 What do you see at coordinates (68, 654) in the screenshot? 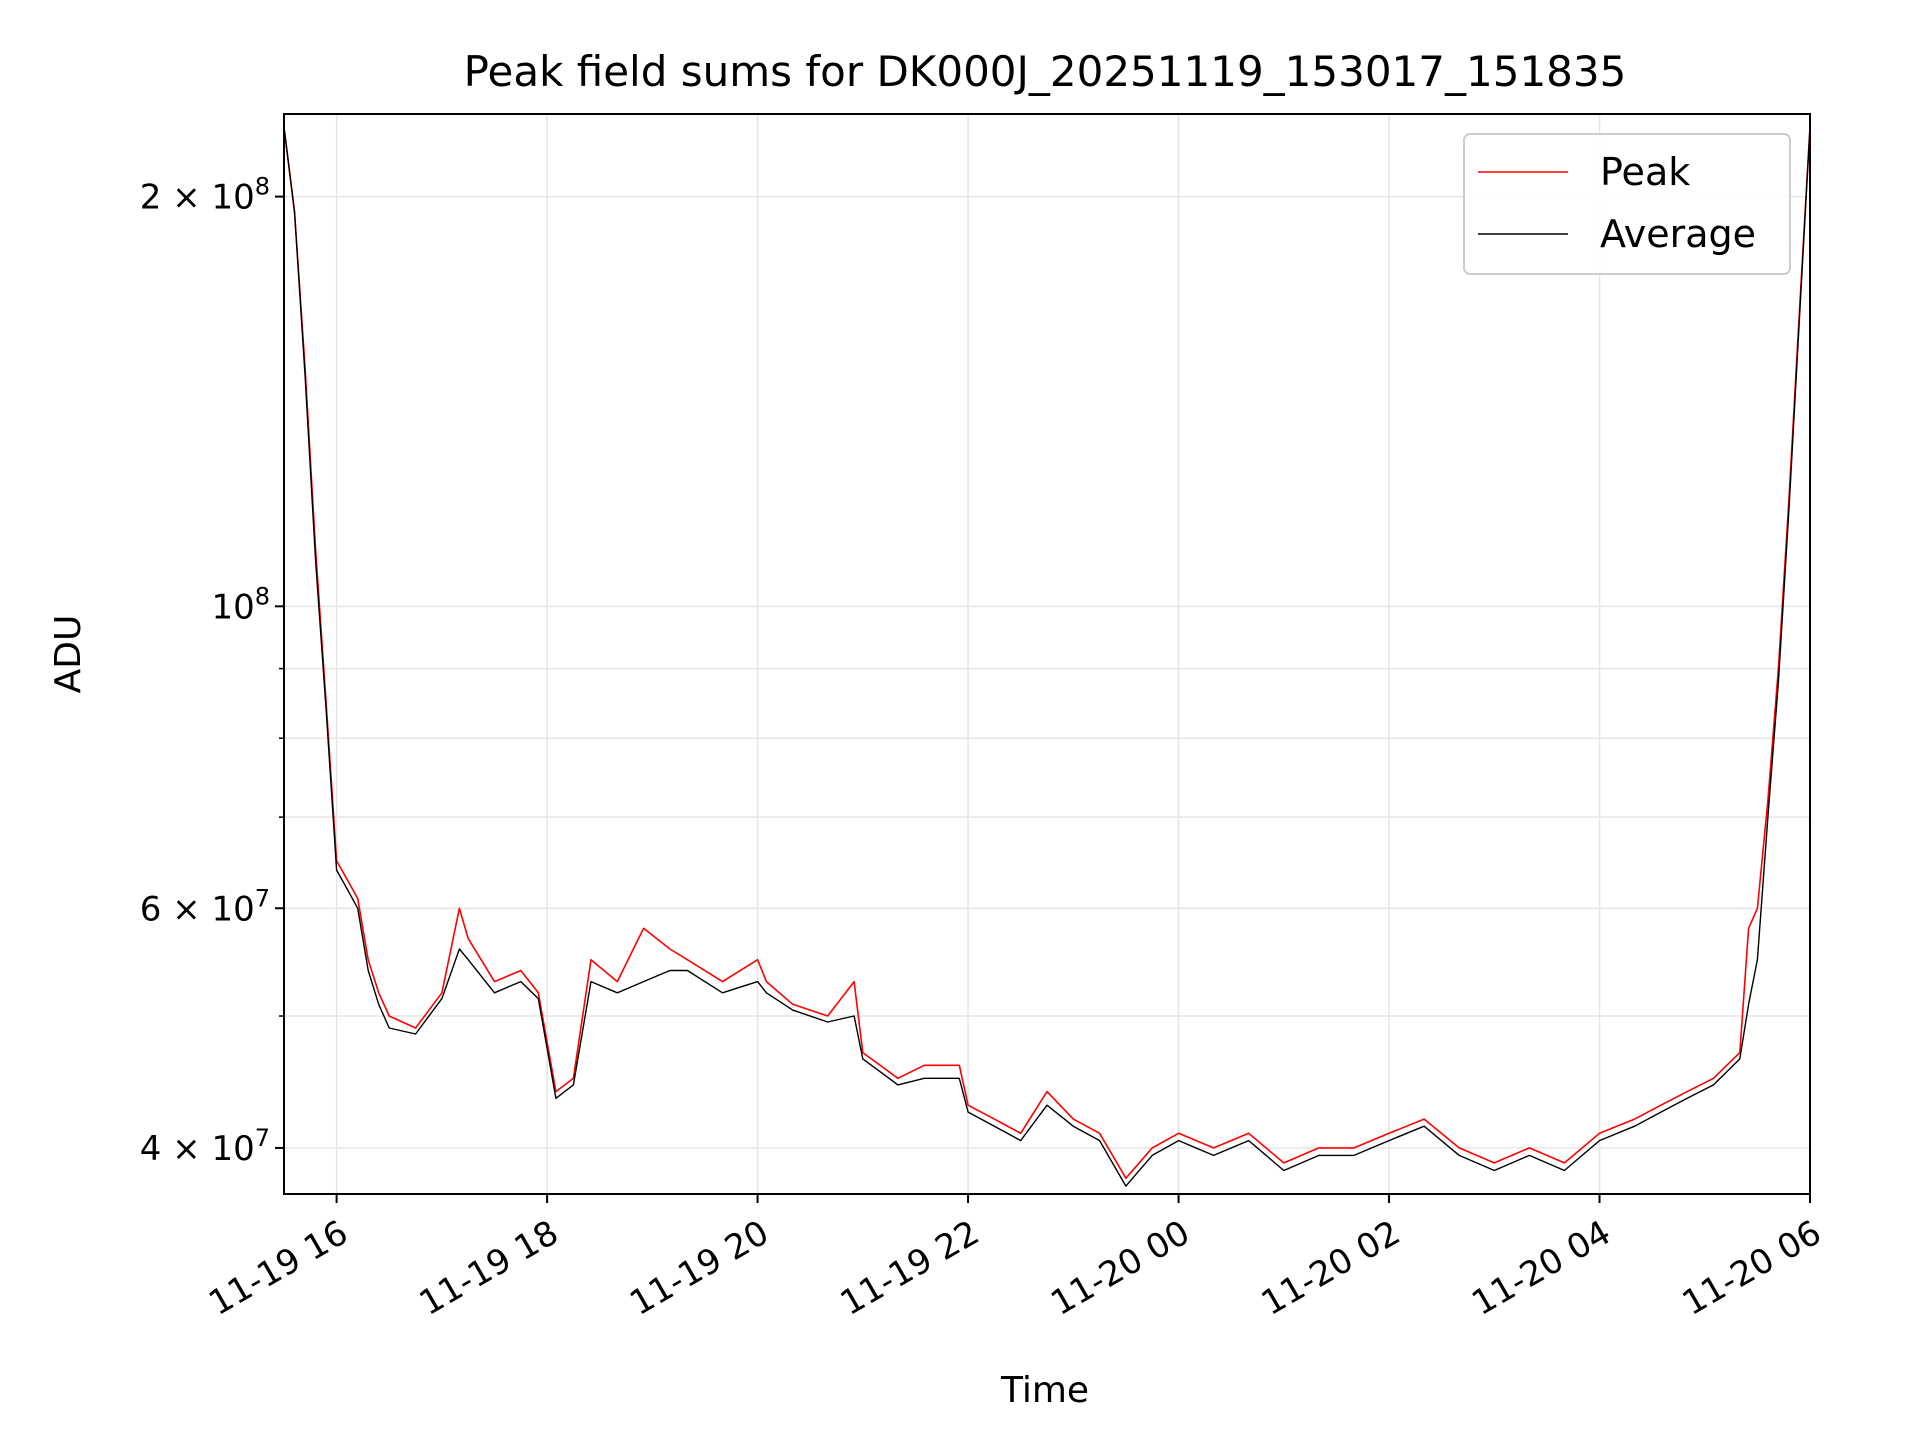
I see `y-axis-label: ADU` at bounding box center [68, 654].